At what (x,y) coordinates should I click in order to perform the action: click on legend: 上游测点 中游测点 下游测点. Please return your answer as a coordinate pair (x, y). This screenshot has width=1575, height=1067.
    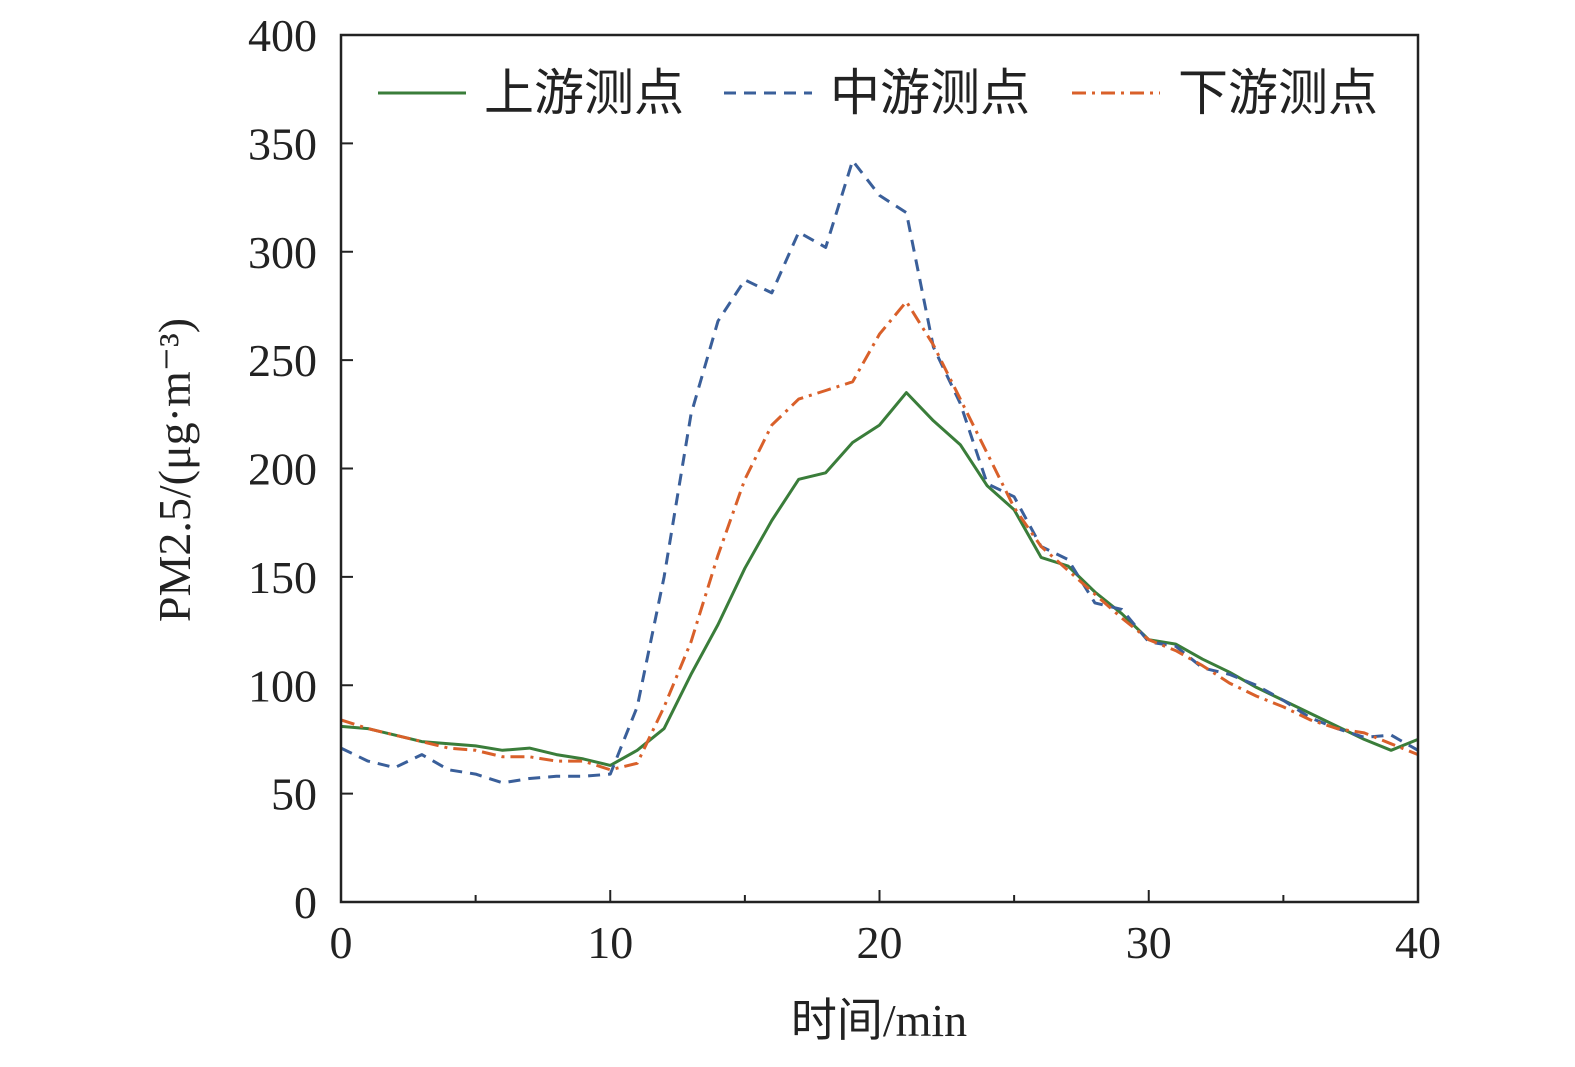
    Looking at the image, I should click on (878, 93).